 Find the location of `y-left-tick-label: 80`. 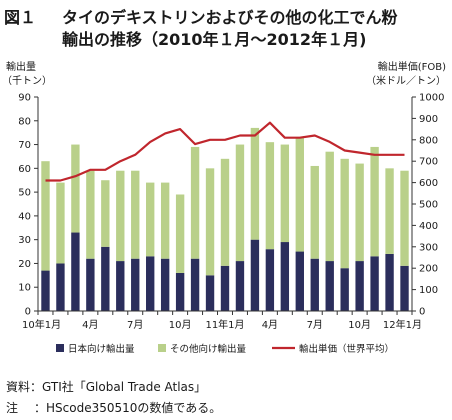

y-left-tick-label: 80 is located at coordinates (24, 121).